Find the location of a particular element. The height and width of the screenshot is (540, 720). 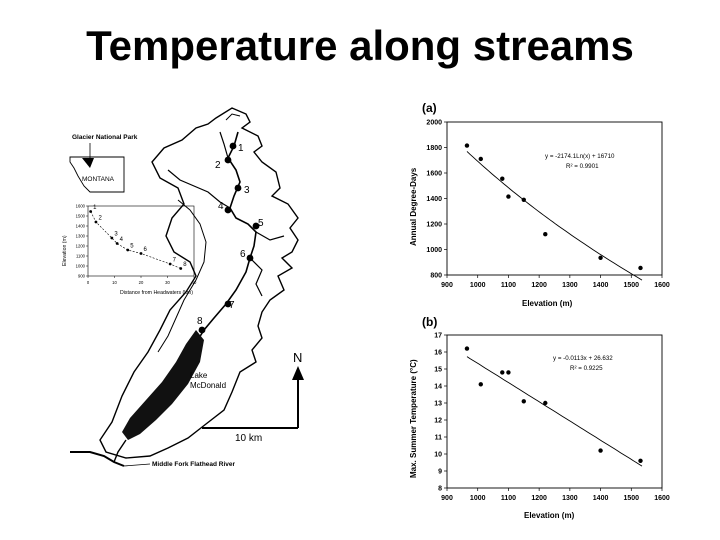

chart-b-y-tick-label: 13 is located at coordinates (438, 404).